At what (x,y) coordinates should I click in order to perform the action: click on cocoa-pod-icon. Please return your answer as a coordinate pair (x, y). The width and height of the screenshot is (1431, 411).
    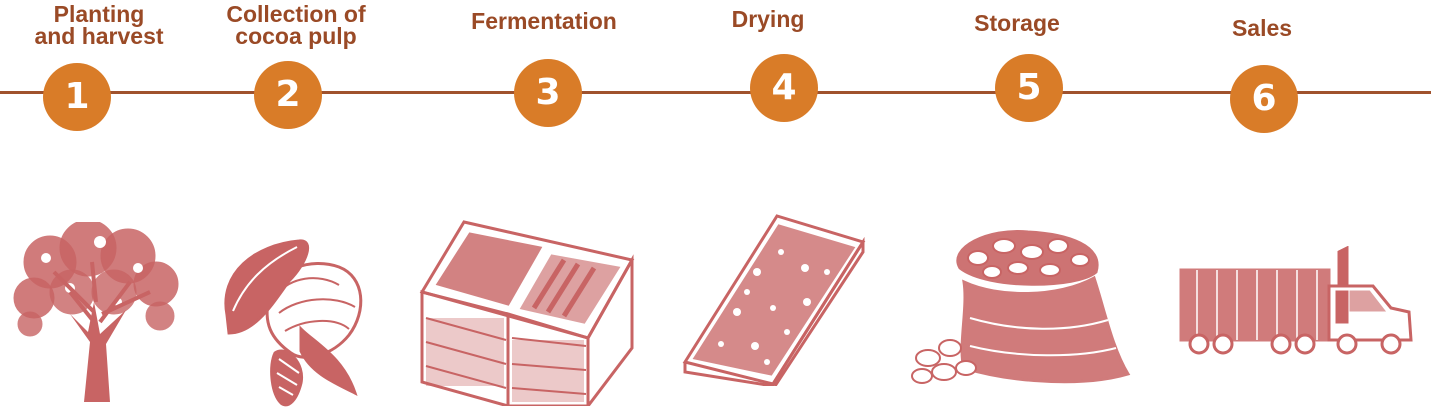
    Looking at the image, I should click on (293, 323).